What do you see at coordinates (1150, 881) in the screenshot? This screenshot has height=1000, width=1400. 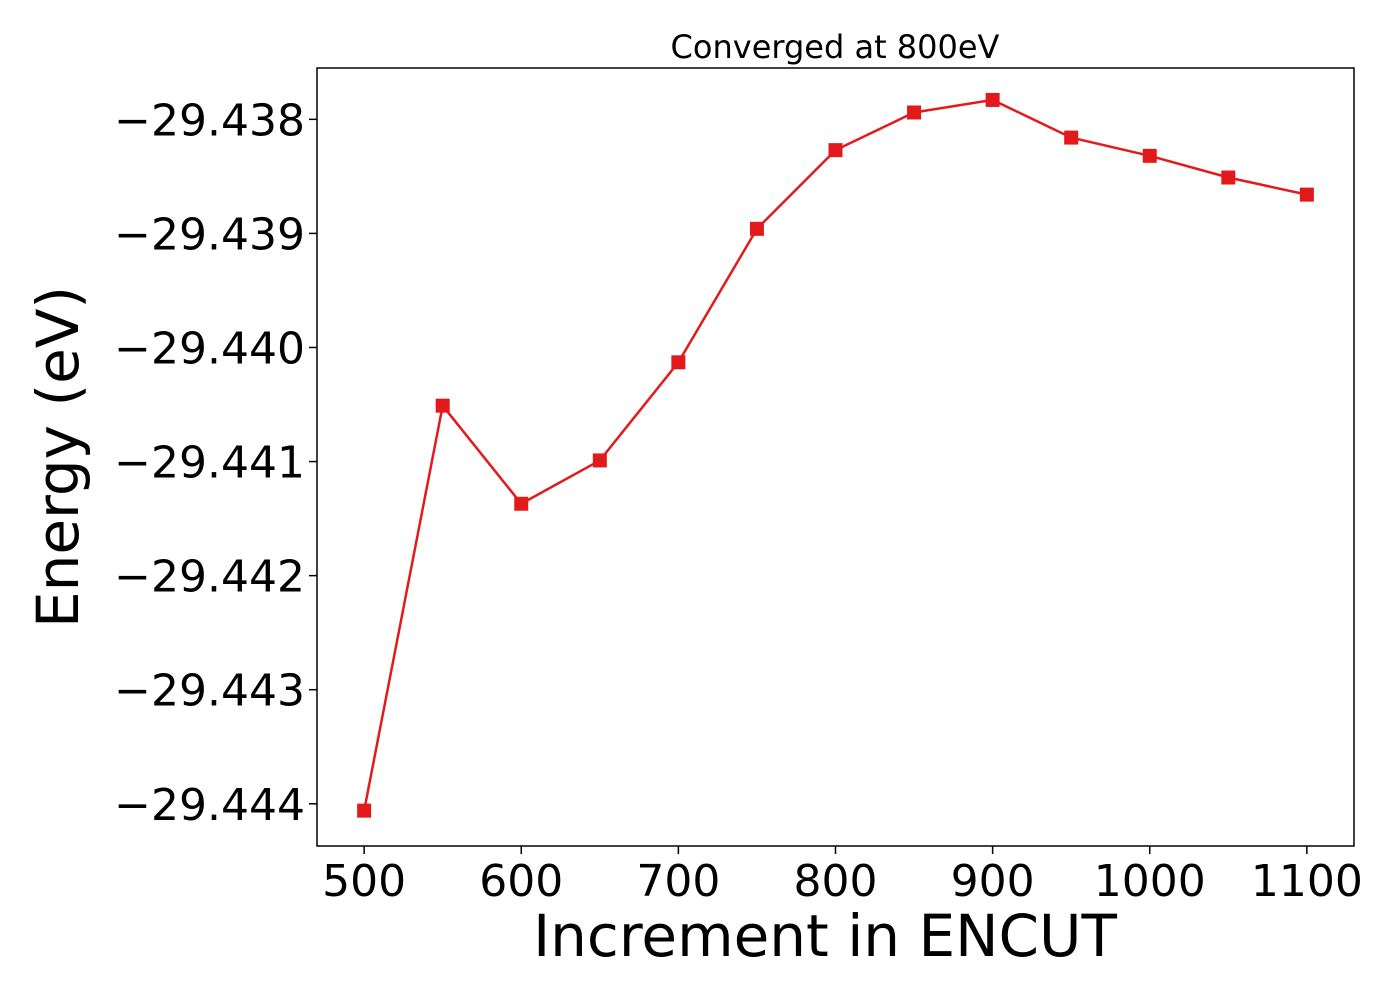 I see `x-tick-label: 1000` at bounding box center [1150, 881].